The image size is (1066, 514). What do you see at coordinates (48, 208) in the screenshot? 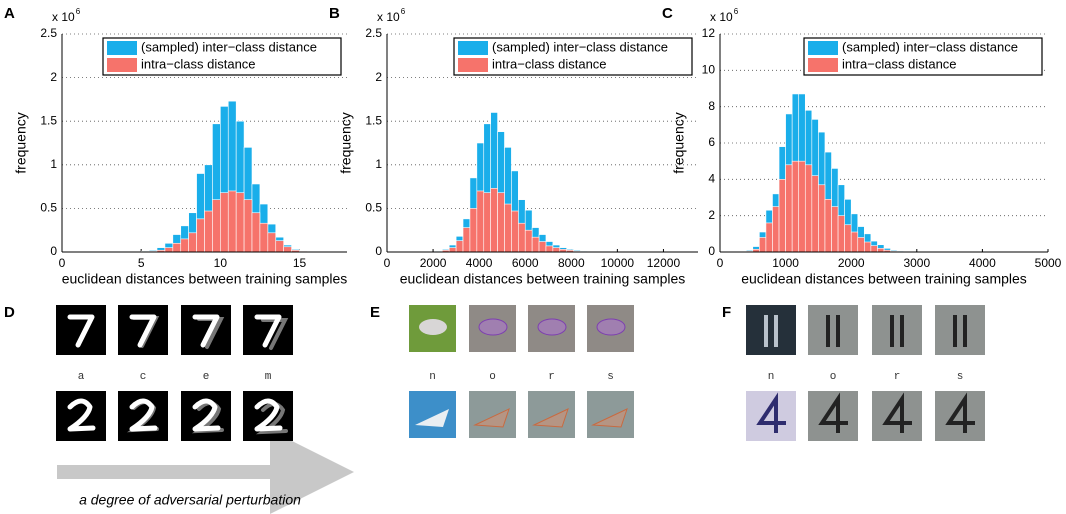
I see `y-tick-label: 0.5` at bounding box center [48, 208].